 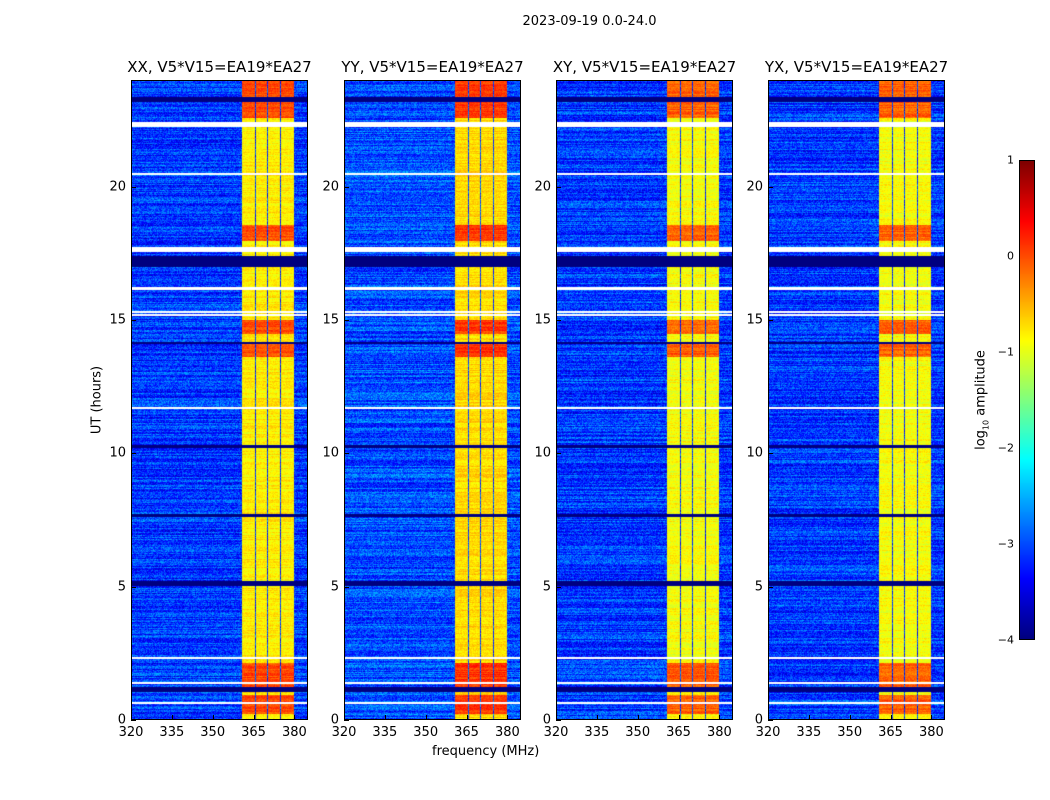 What do you see at coordinates (97, 400) in the screenshot?
I see `y-axis-label: UT (hours)` at bounding box center [97, 400].